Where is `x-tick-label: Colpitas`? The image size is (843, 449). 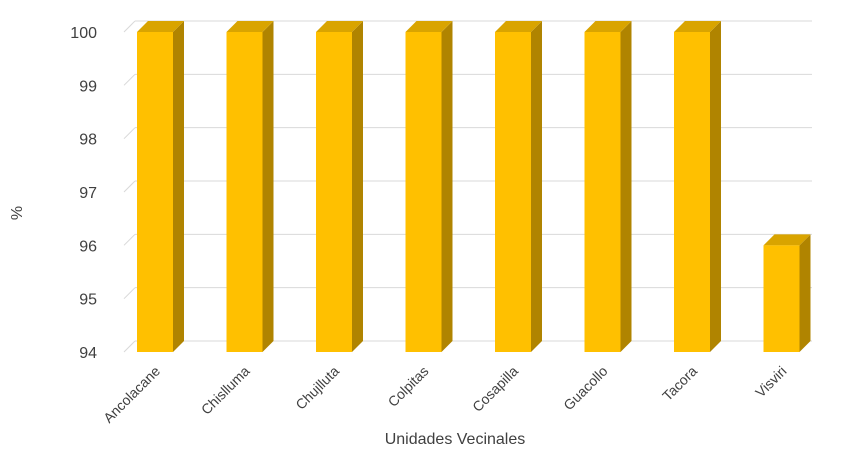 x-tick-label: Colpitas is located at coordinates (408, 386).